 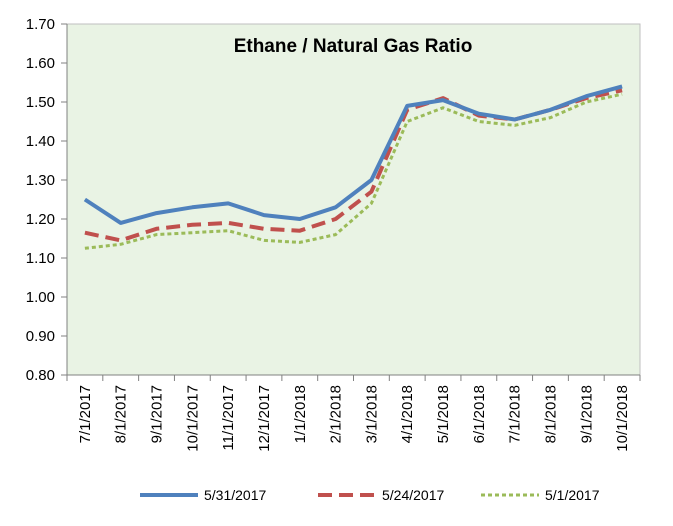 What do you see at coordinates (407, 414) in the screenshot?
I see `x-tick-label: 4/1/2018` at bounding box center [407, 414].